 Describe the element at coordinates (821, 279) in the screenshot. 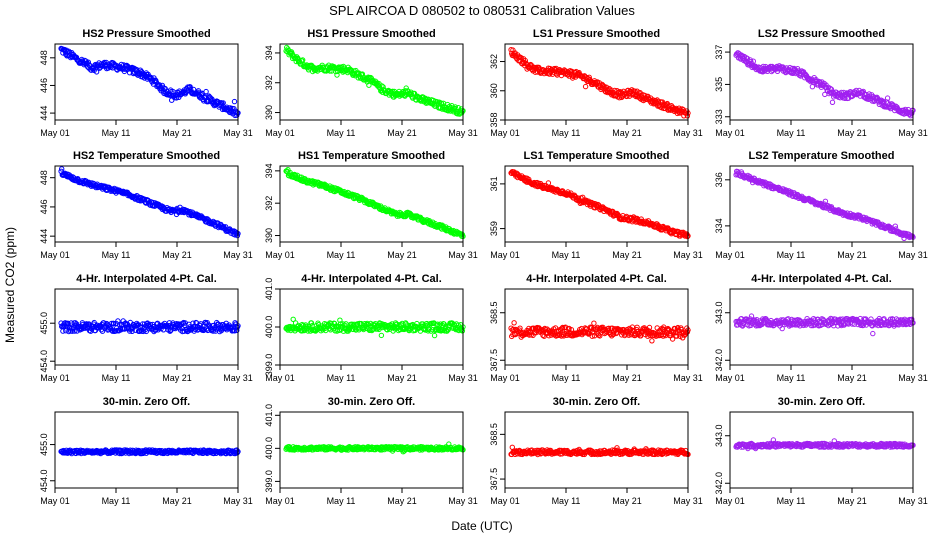

I see `panel-title: 4-Hr. Interpolated 4-Pt. Cal.` at that location.